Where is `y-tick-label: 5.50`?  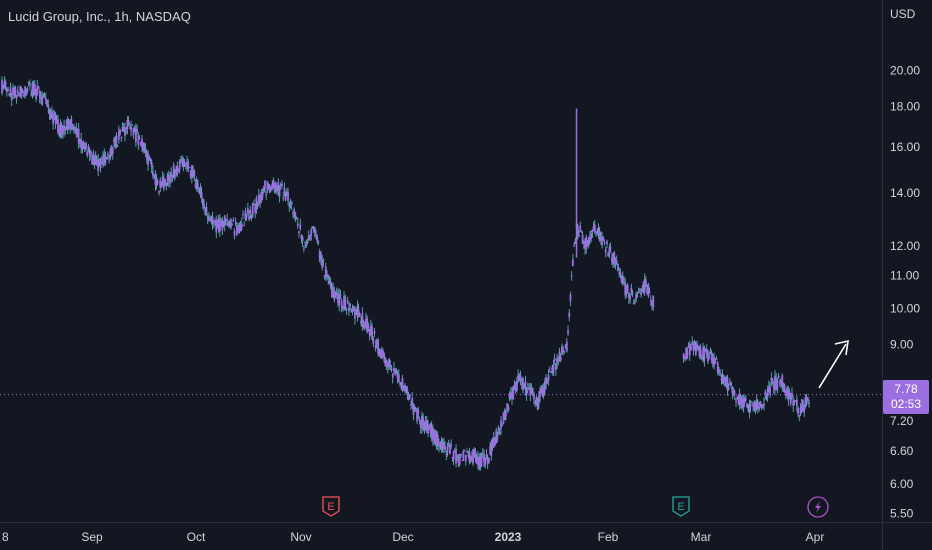 y-tick-label: 5.50 is located at coordinates (902, 514).